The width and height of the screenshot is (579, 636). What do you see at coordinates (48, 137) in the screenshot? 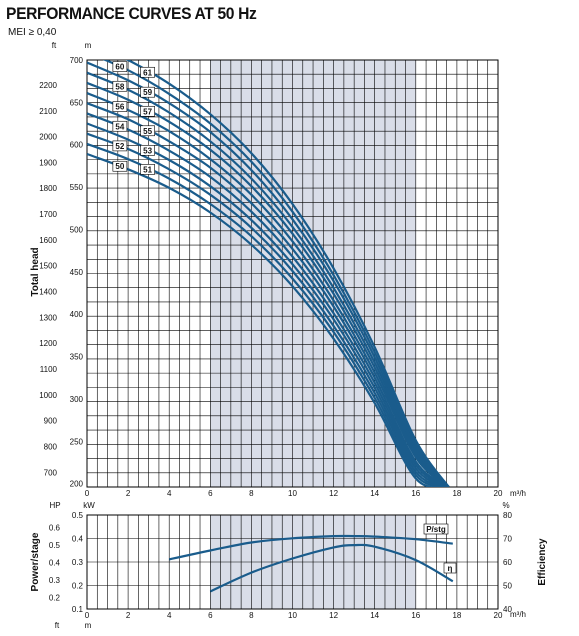
I see `y-tick-ft: 2000` at bounding box center [48, 137].